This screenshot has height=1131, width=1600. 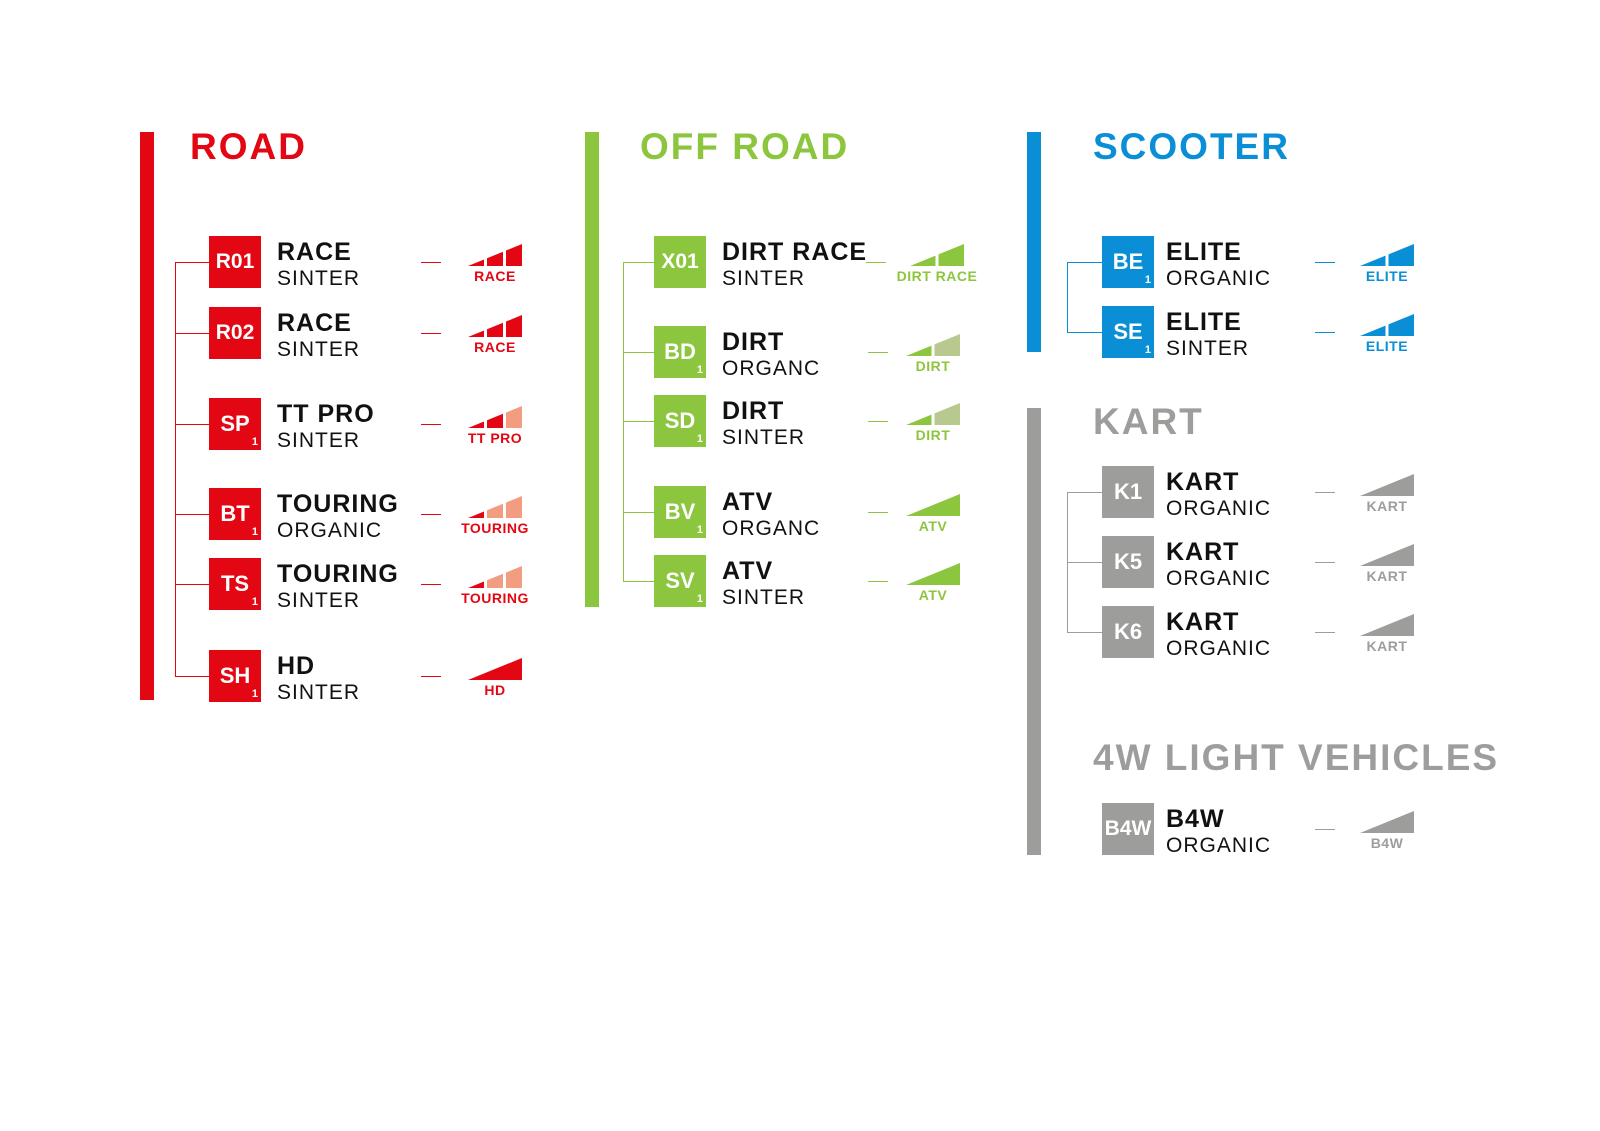 I want to click on light4w-title: 4W LIGHT VEHICLES, so click(x=1296, y=757).